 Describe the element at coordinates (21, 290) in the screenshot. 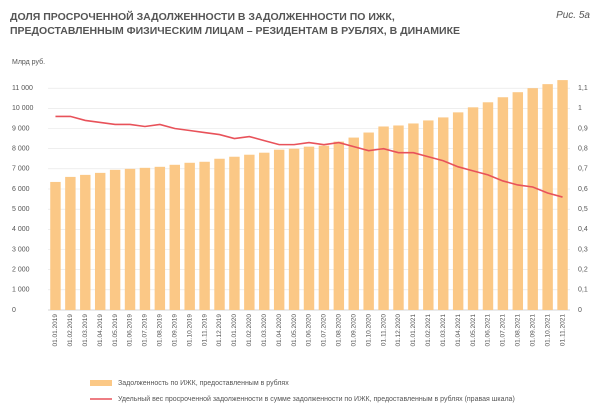

I see `y-tick-label: 1 000` at that location.